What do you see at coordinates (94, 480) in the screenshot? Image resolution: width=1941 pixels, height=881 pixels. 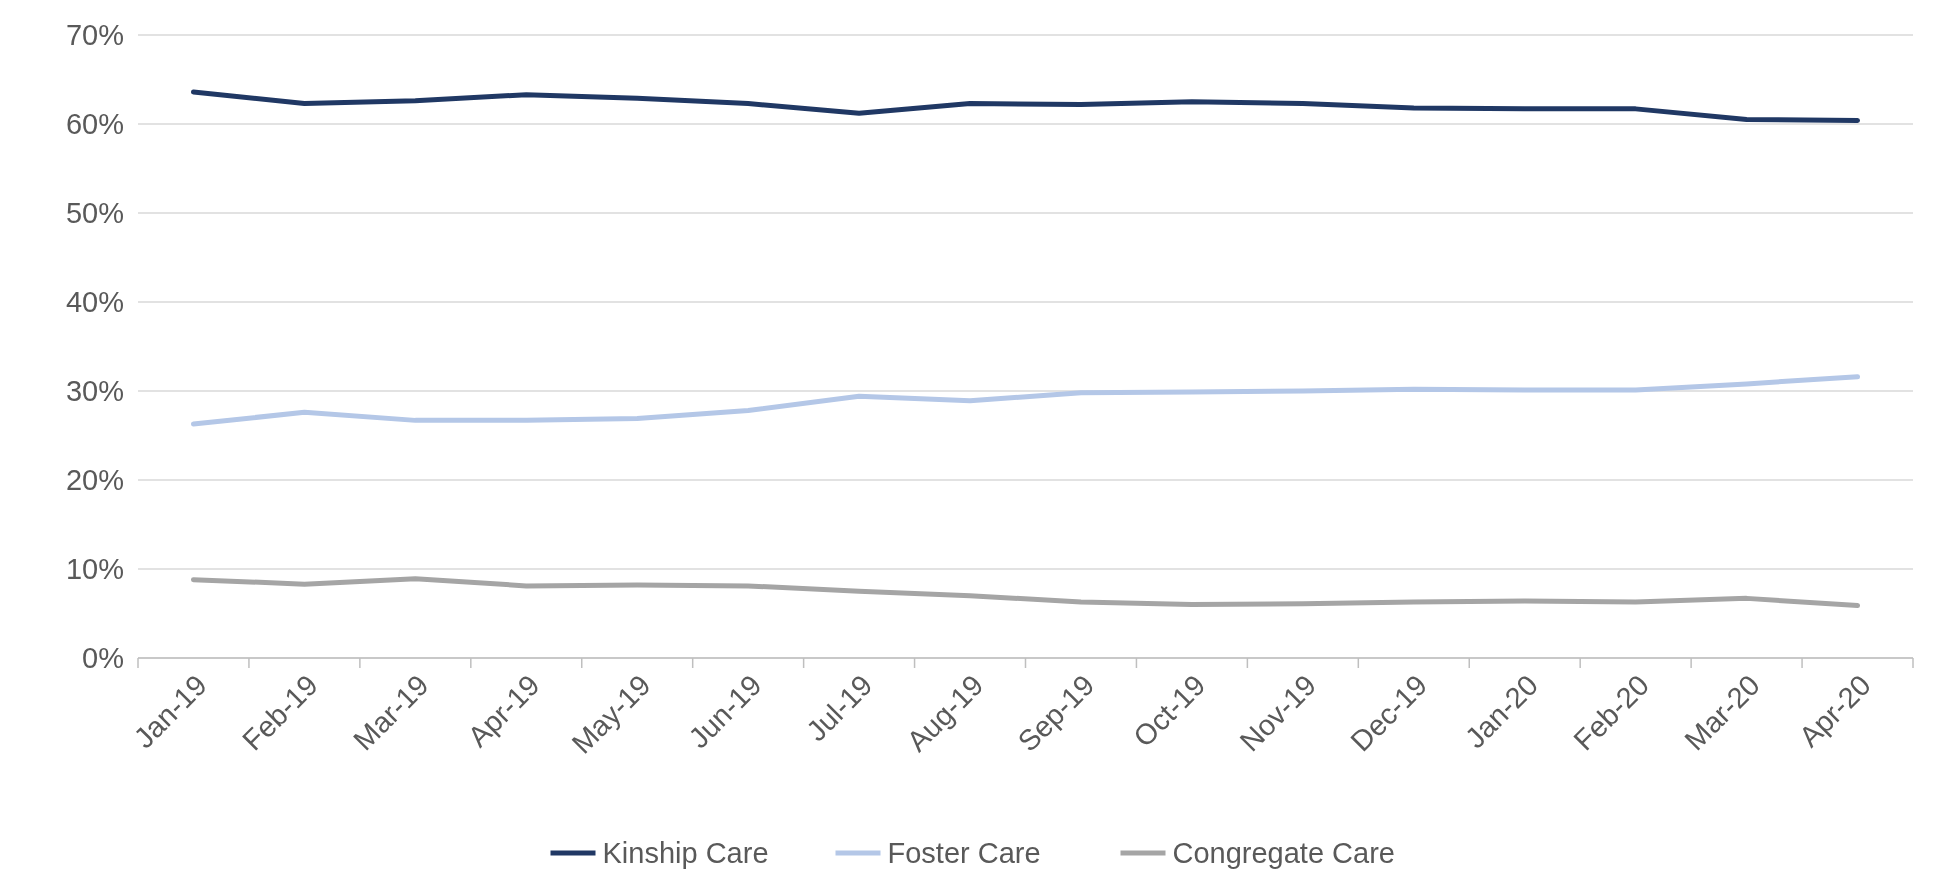 I see `y-tick-label: 20%` at bounding box center [94, 480].